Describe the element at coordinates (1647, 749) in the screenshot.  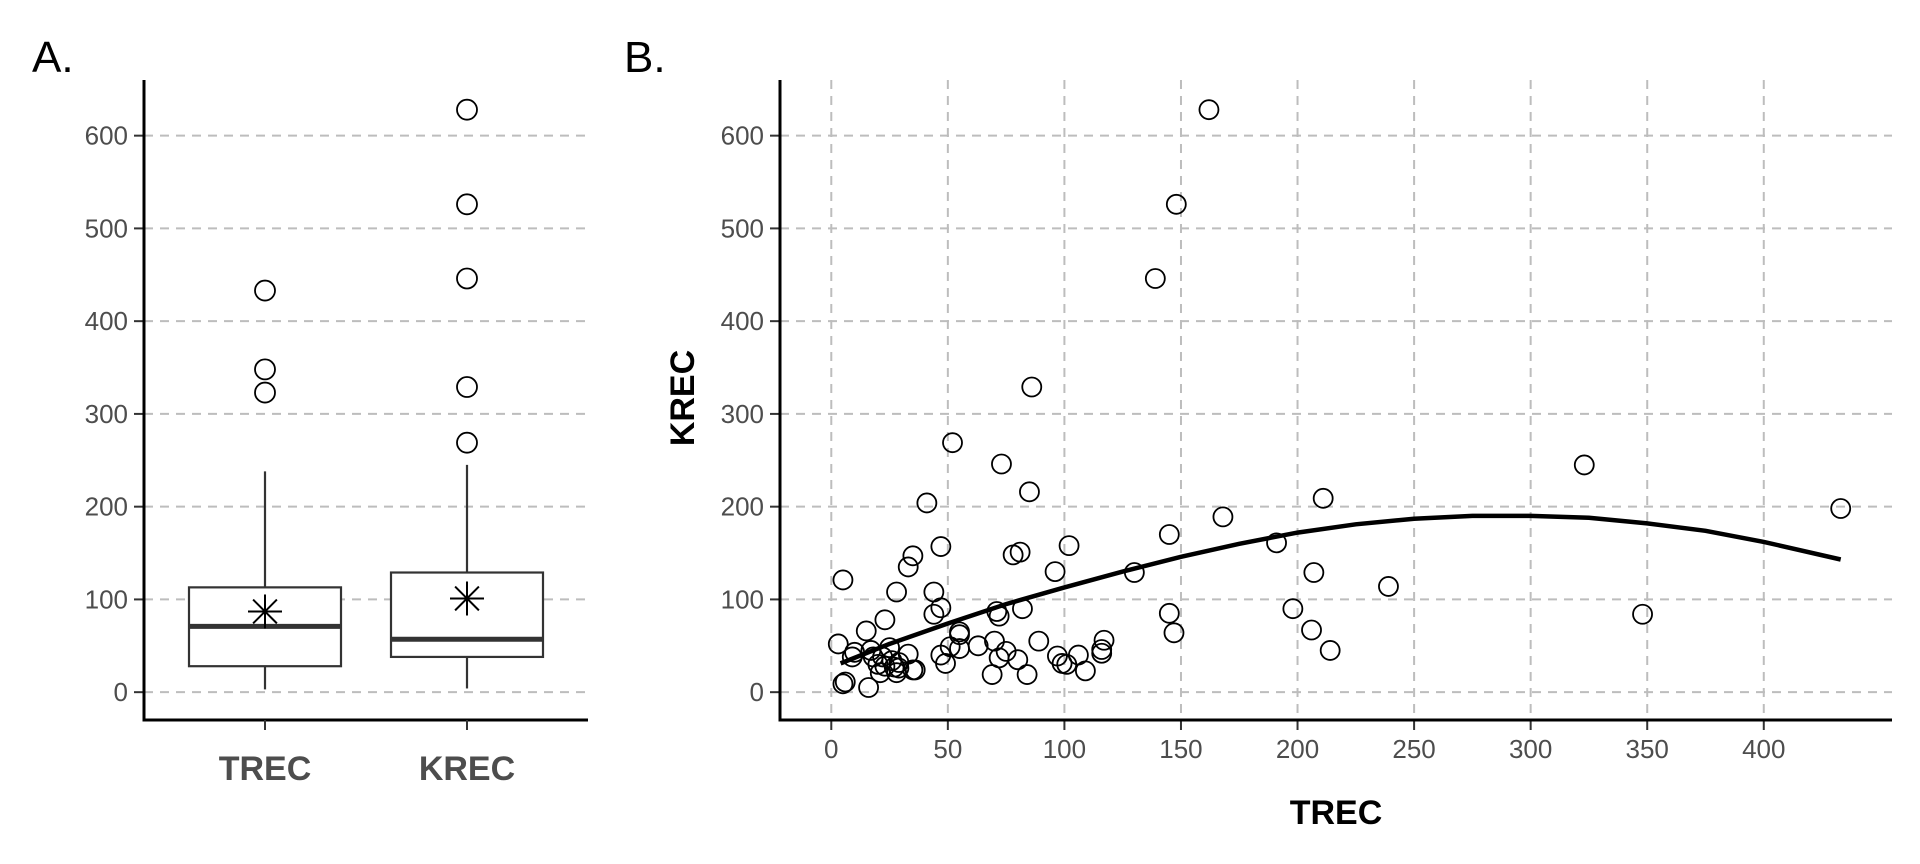
I see `x-tick-label: 350` at that location.